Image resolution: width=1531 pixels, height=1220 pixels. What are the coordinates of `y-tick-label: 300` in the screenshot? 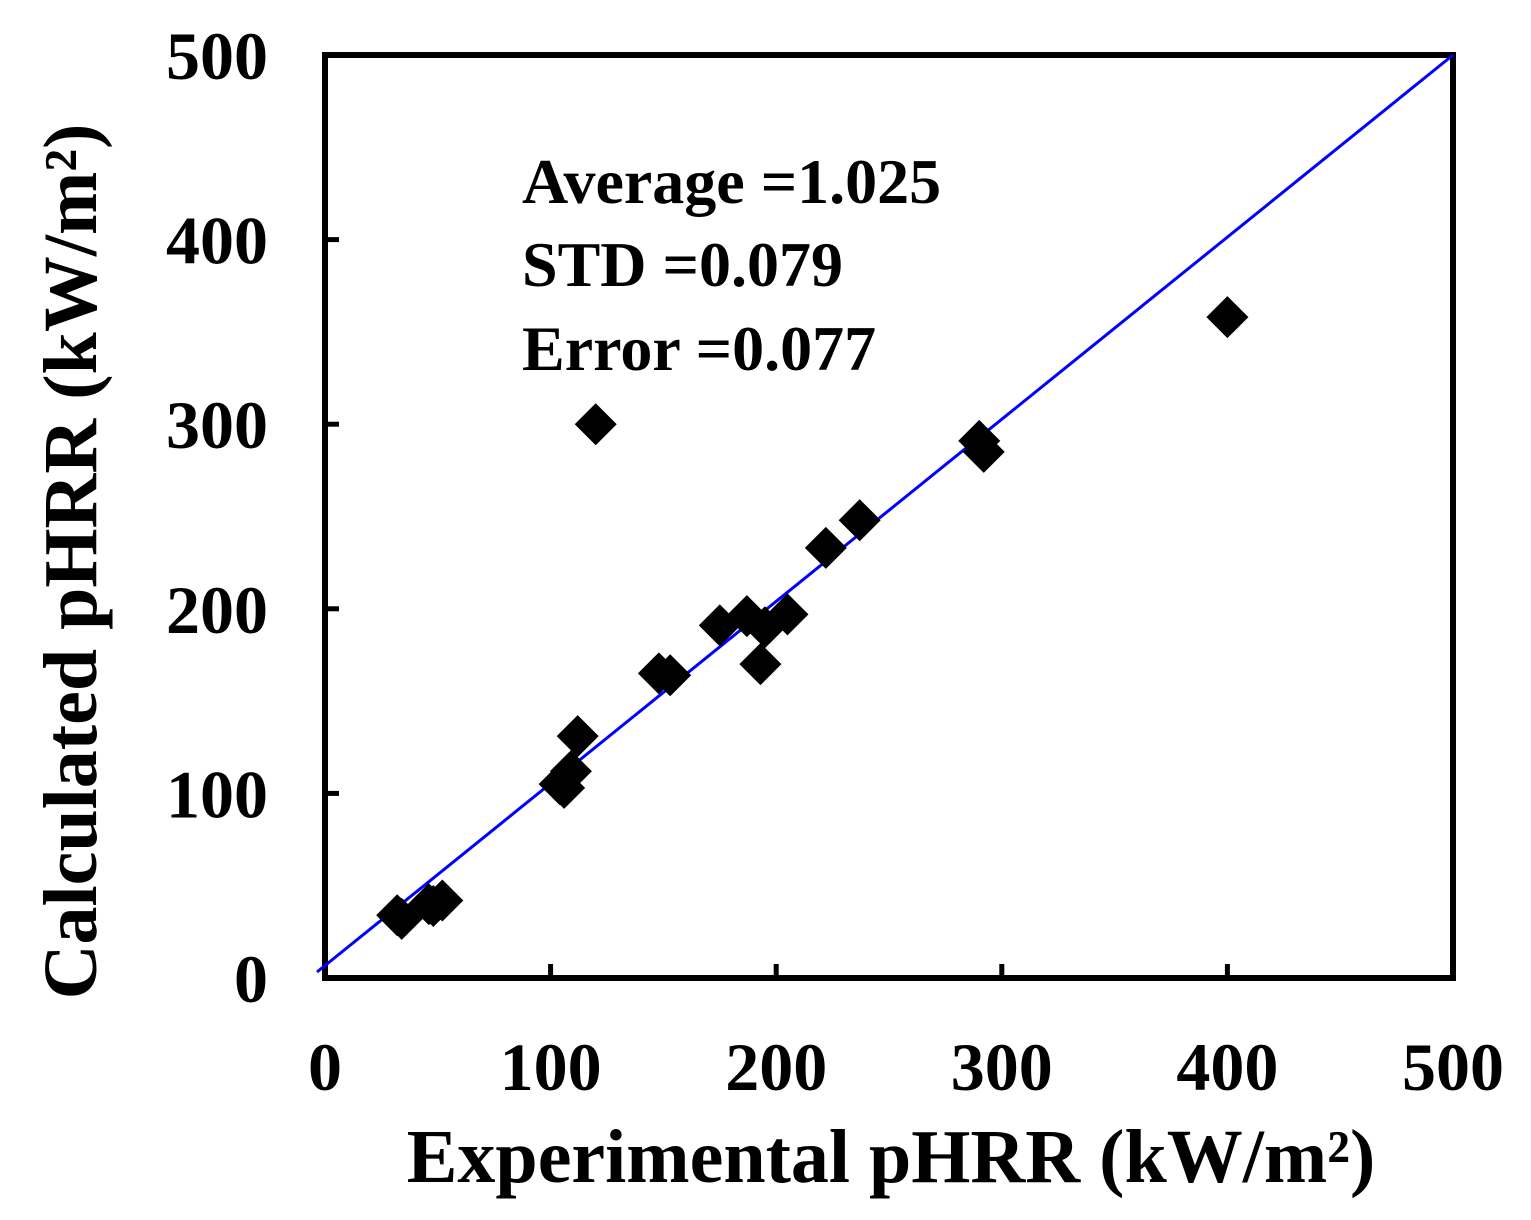 It's located at (217, 425).